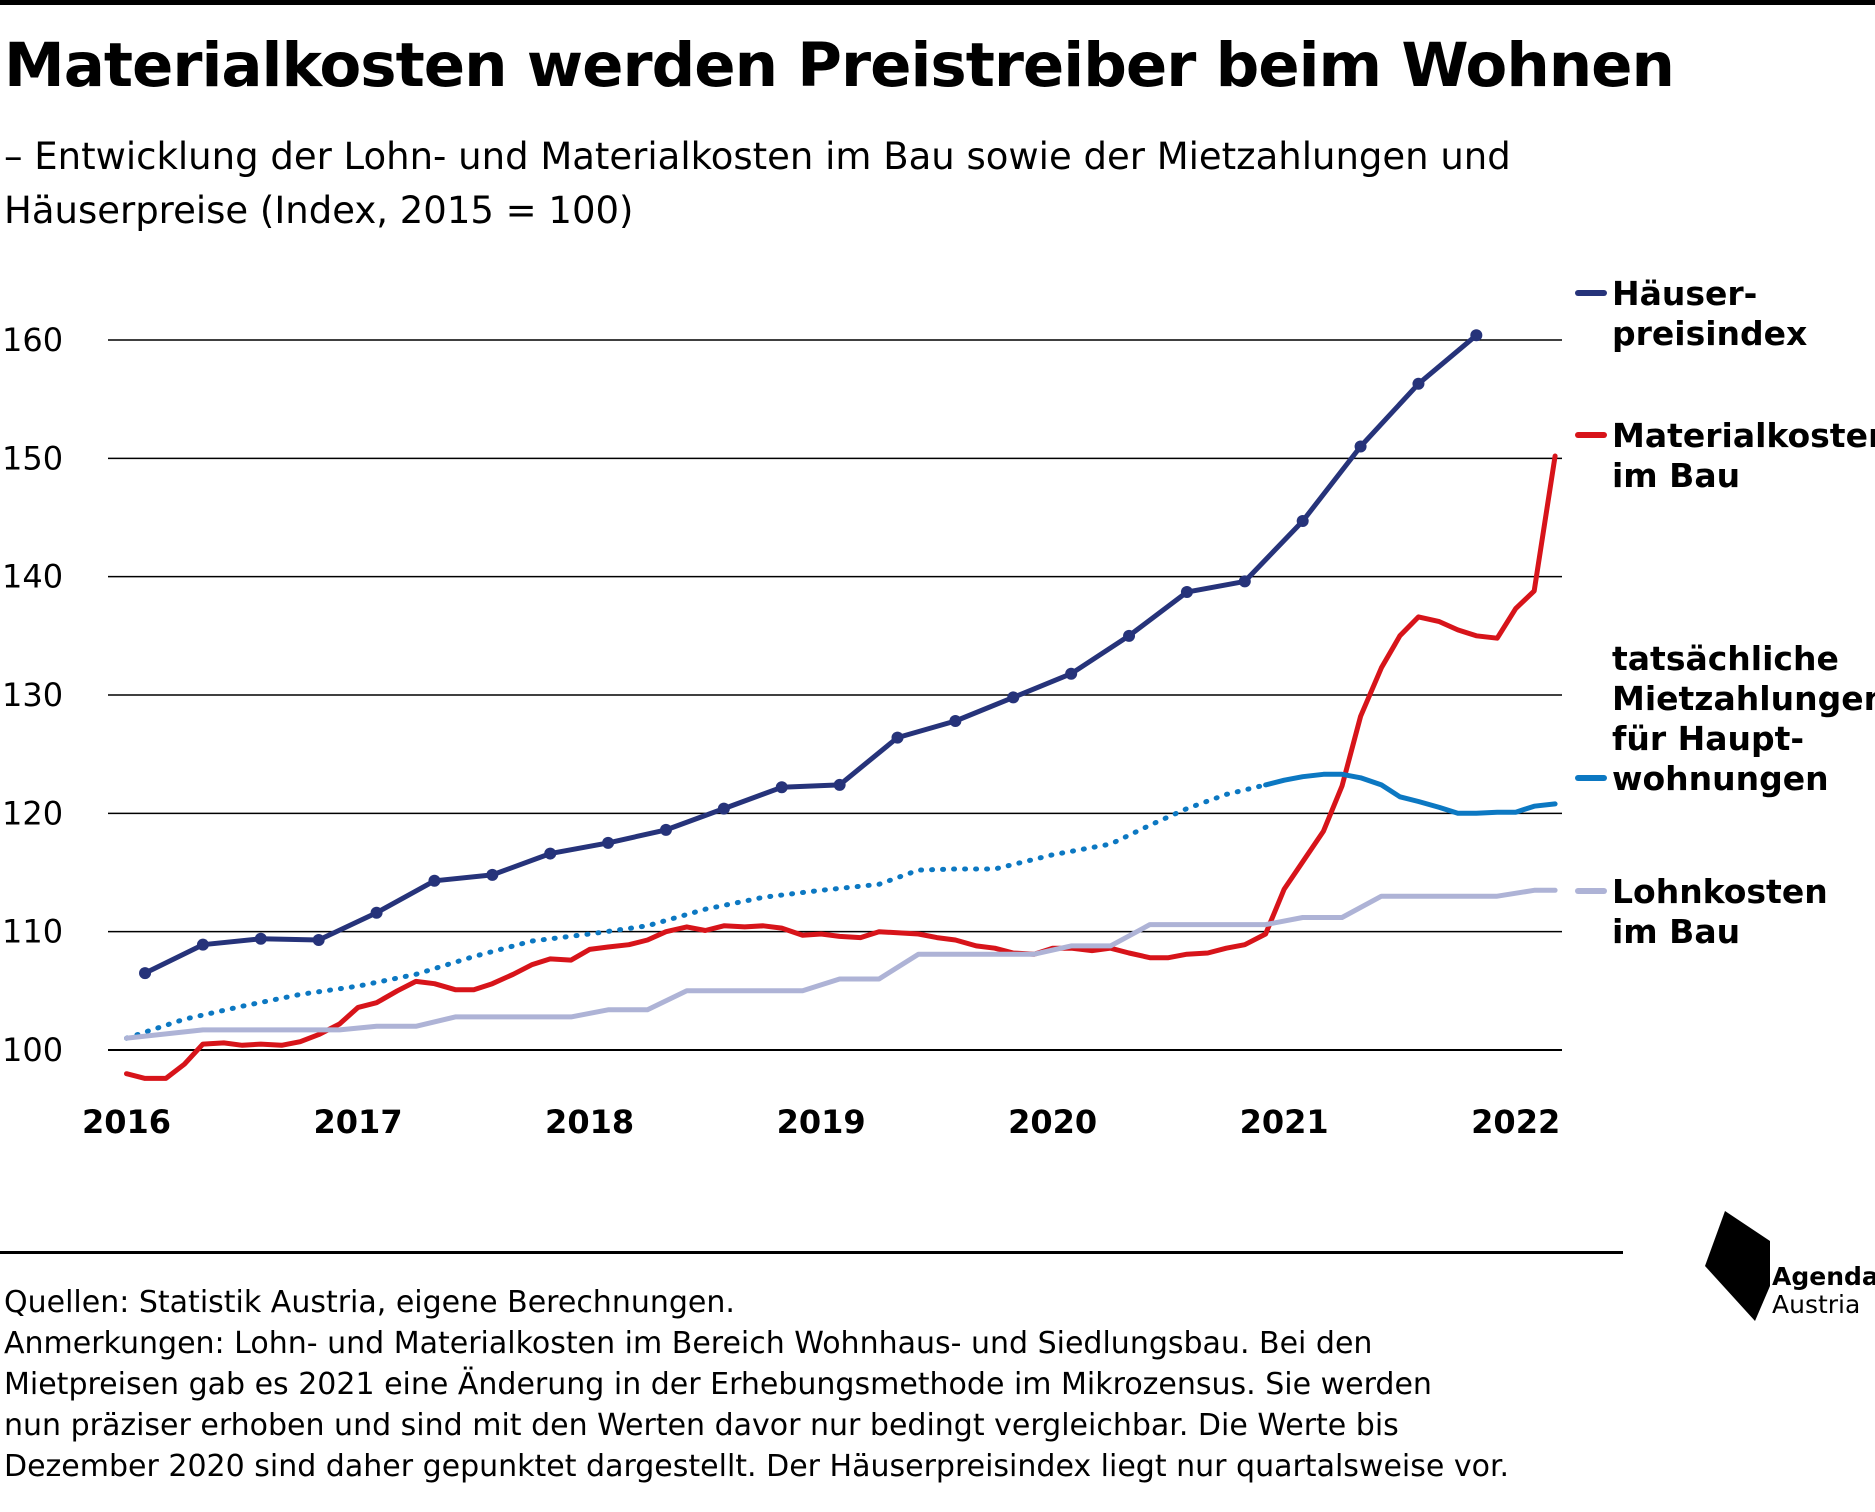 This screenshot has width=1875, height=1512. I want to click on legend-label-line: wohnungen, so click(1720, 778).